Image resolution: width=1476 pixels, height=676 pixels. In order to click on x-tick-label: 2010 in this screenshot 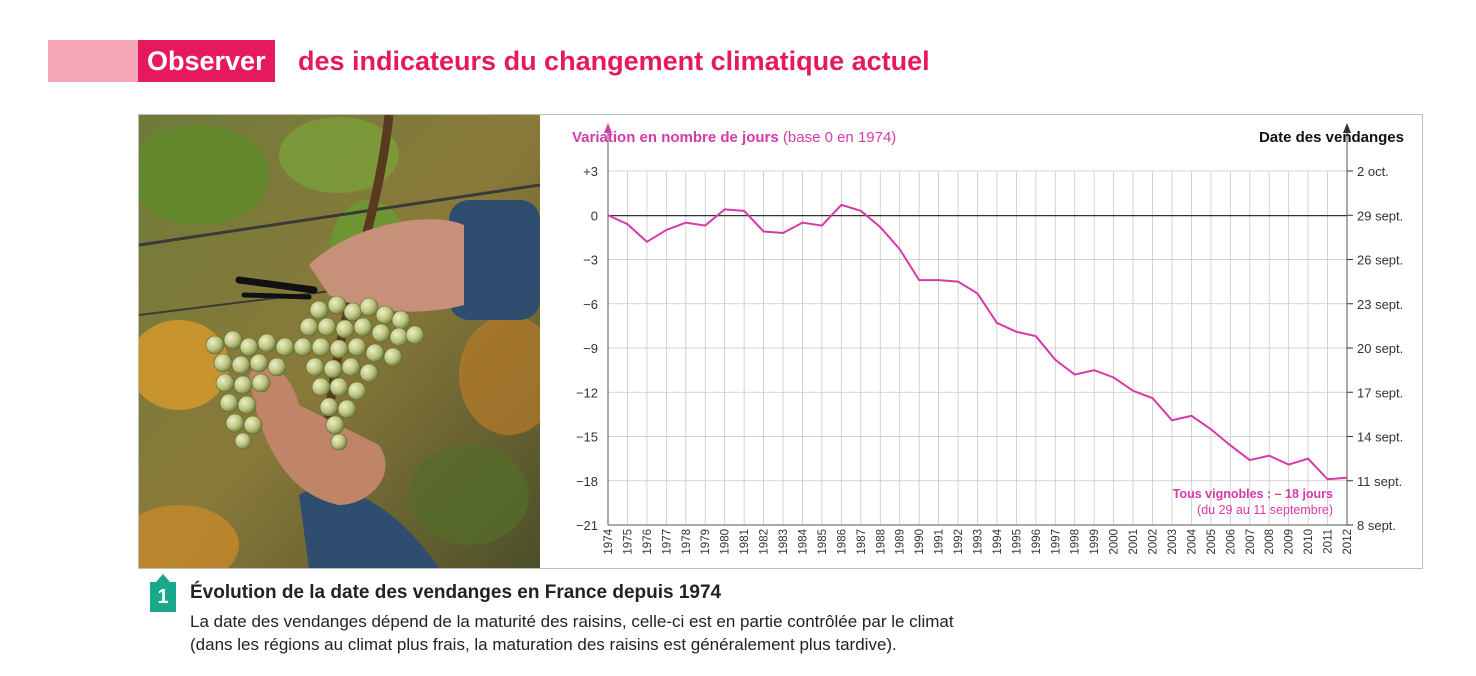, I will do `click(1309, 542)`.